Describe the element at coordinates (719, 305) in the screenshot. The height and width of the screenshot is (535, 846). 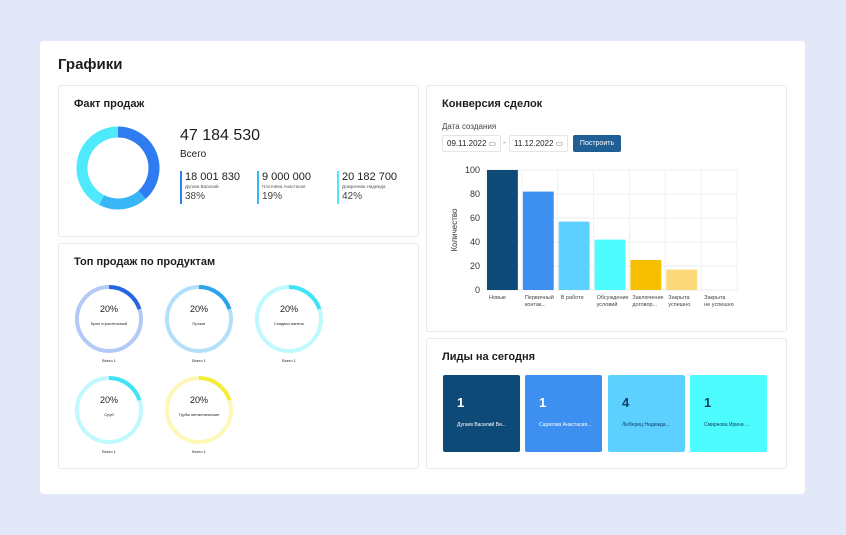
I see `x-tick-label: не успешно` at that location.